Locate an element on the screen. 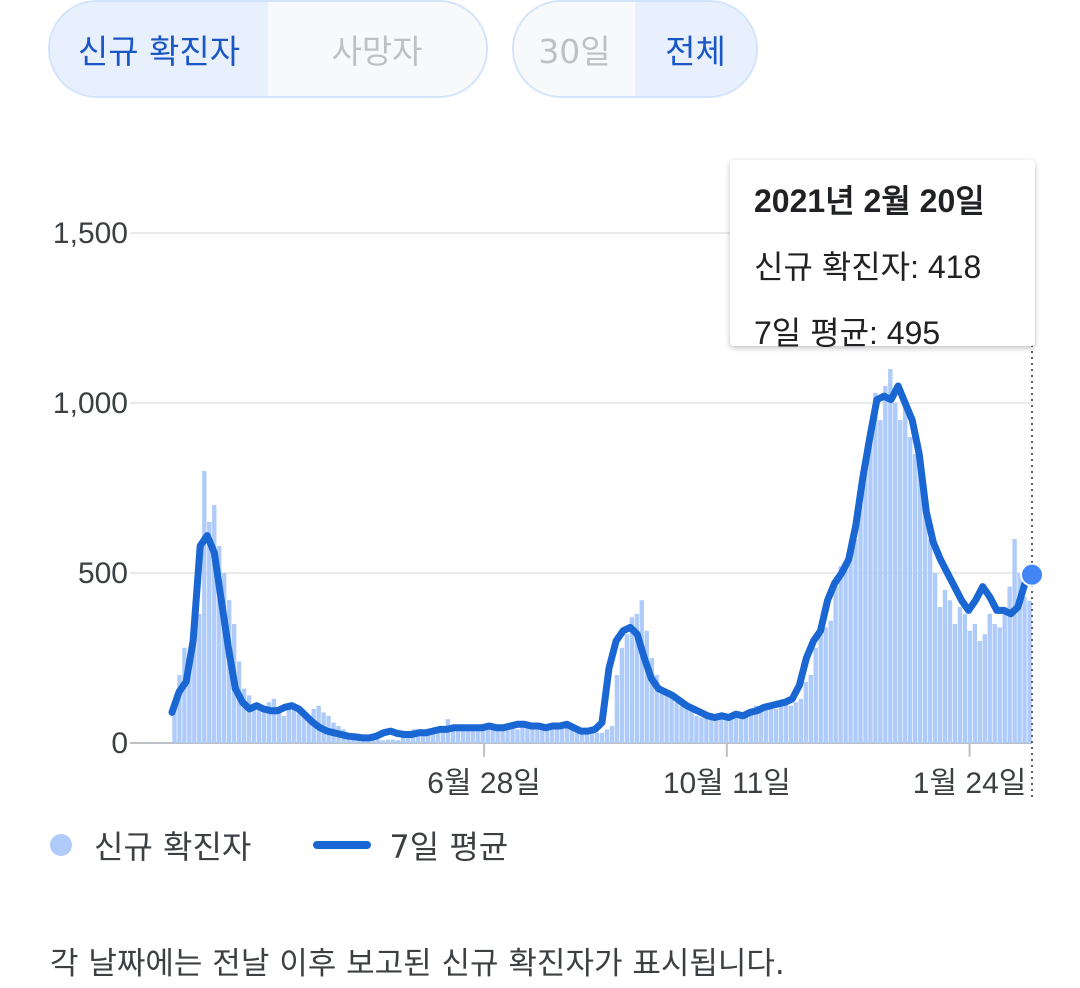 This screenshot has height=988, width=1080. metric-toggle: 신규 확진자 사망자 is located at coordinates (268, 49).